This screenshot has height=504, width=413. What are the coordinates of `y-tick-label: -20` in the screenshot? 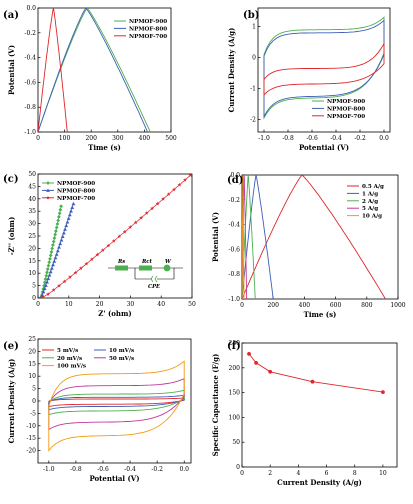 It's located at (31, 451).